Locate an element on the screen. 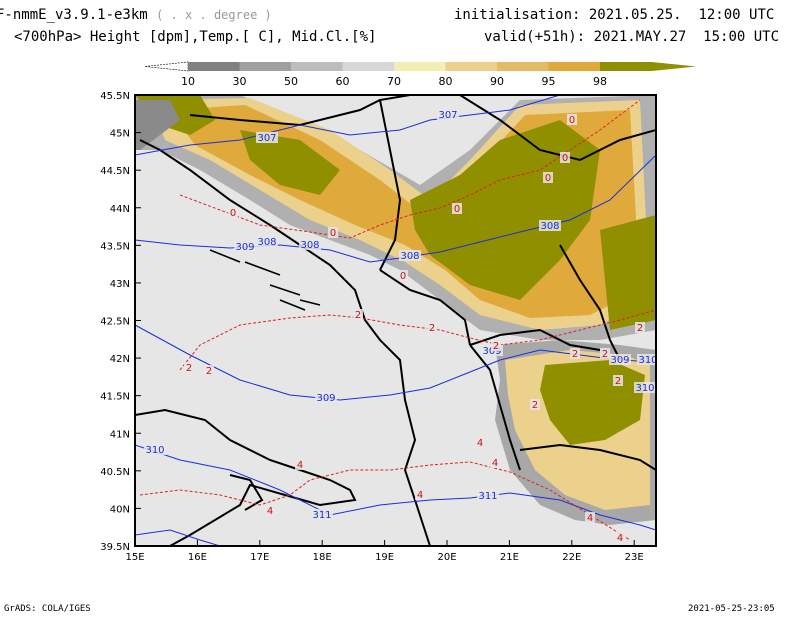  model-title: F-nmmE_v3.9.1-e3km ( . x . degree ) is located at coordinates (136, 15).